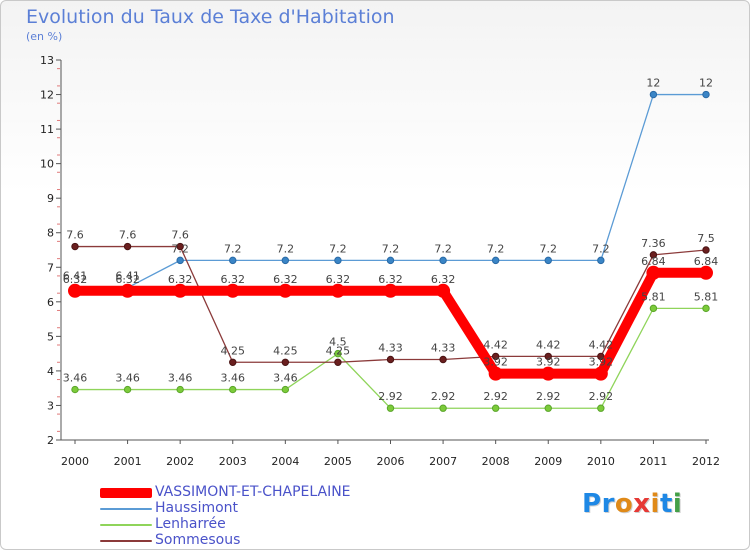  Describe the element at coordinates (496, 461) in the screenshot. I see `x-tick-label: 2008` at that location.